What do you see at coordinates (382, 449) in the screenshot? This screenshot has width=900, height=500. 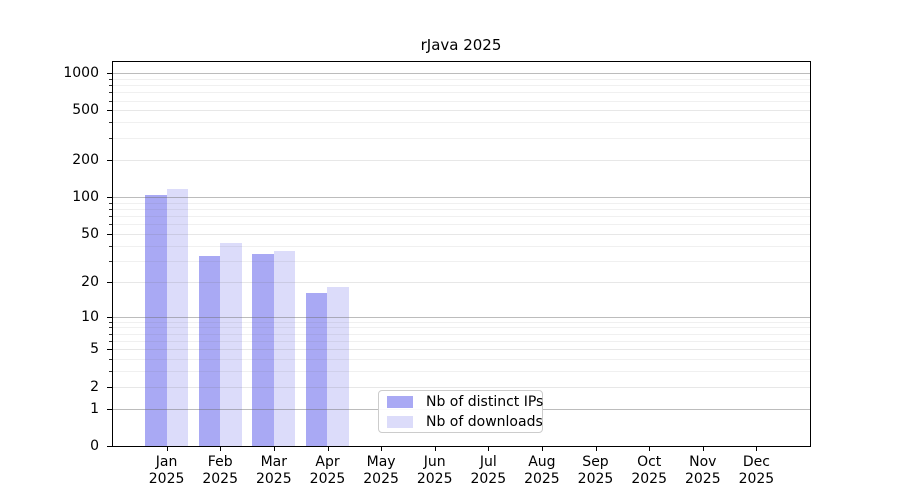 I see `x-tick-may` at bounding box center [382, 449].